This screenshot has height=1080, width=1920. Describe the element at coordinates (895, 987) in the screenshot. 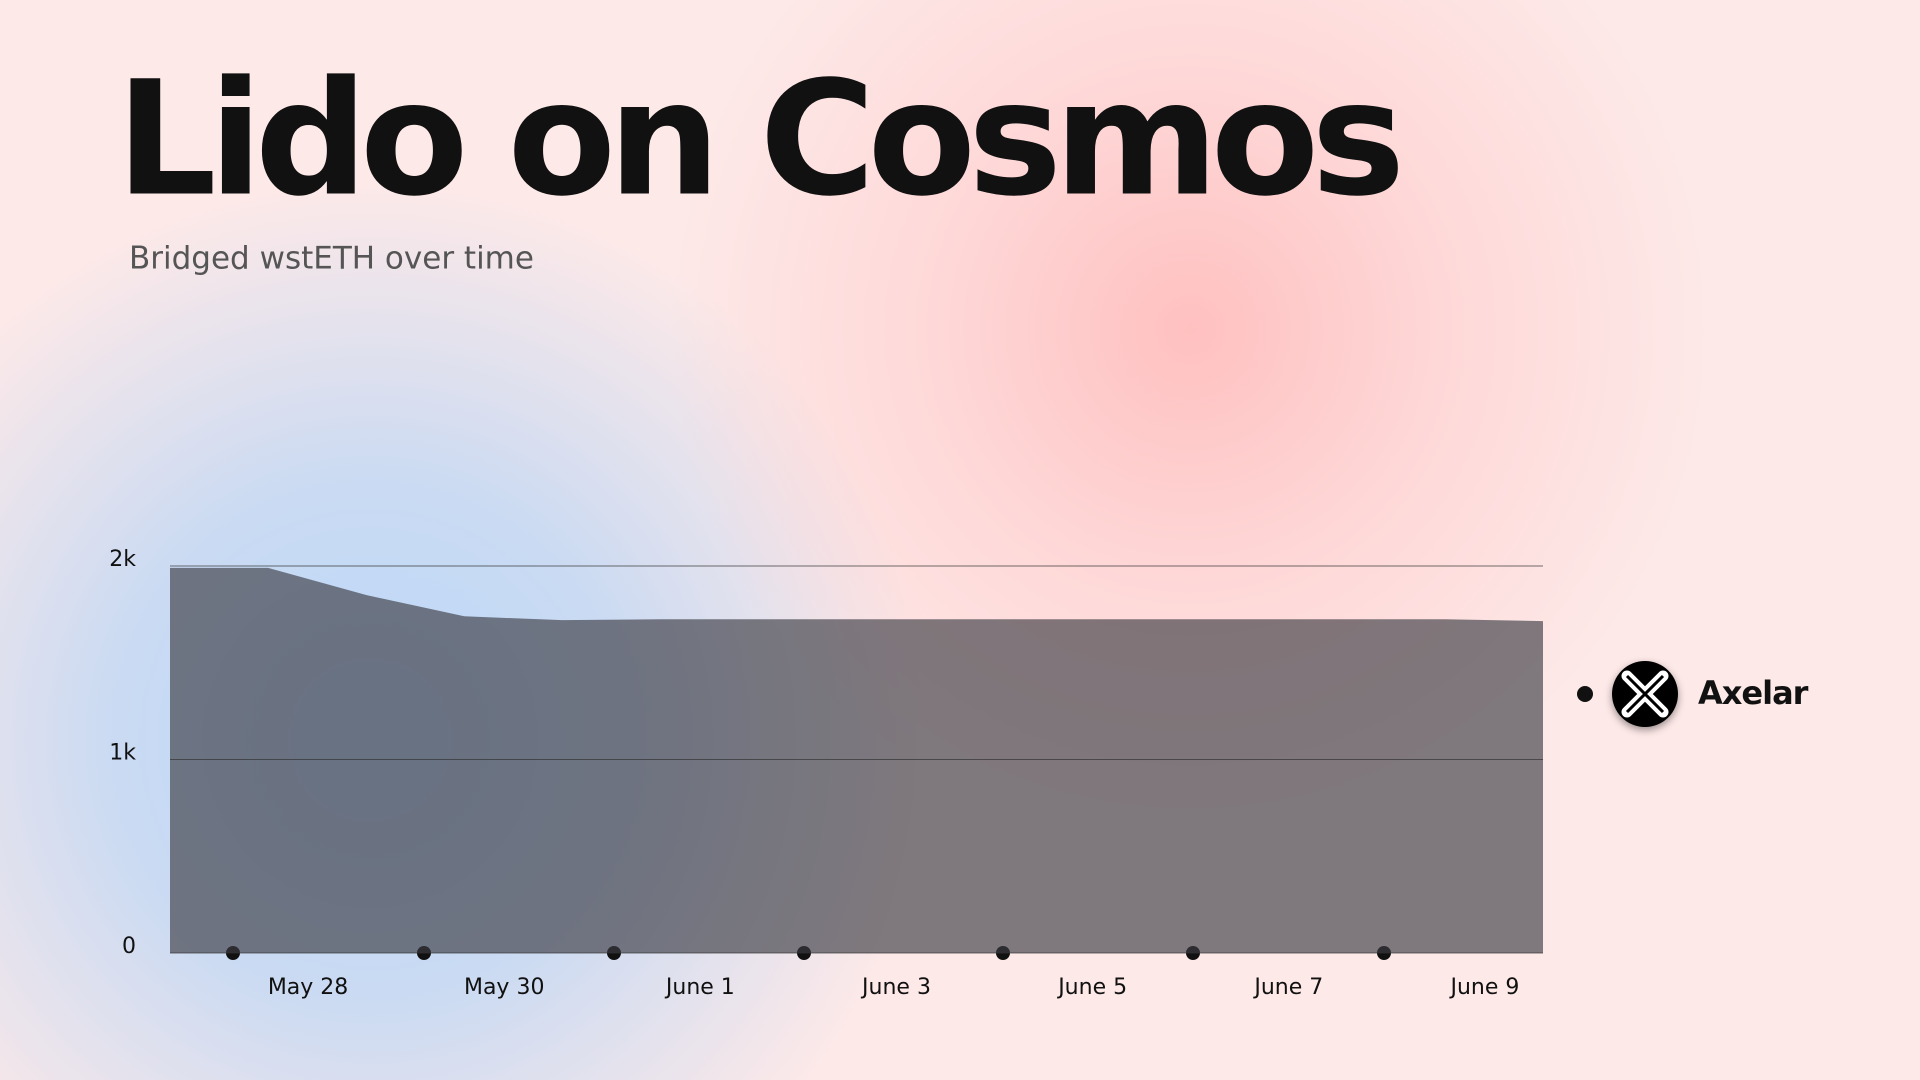

I see `x-tick-label: June 3` at that location.